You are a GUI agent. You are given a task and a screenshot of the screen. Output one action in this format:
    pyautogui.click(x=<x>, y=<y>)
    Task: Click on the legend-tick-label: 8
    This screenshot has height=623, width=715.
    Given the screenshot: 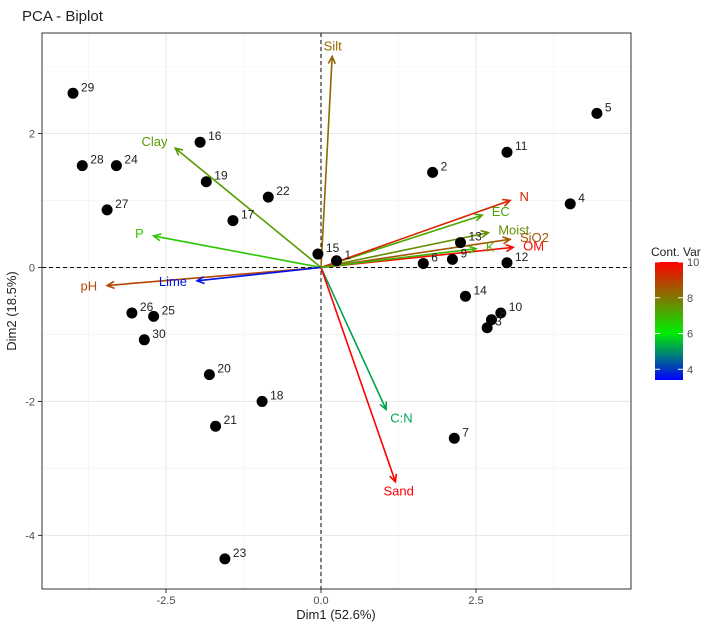 What is the action you would take?
    pyautogui.click(x=690, y=299)
    